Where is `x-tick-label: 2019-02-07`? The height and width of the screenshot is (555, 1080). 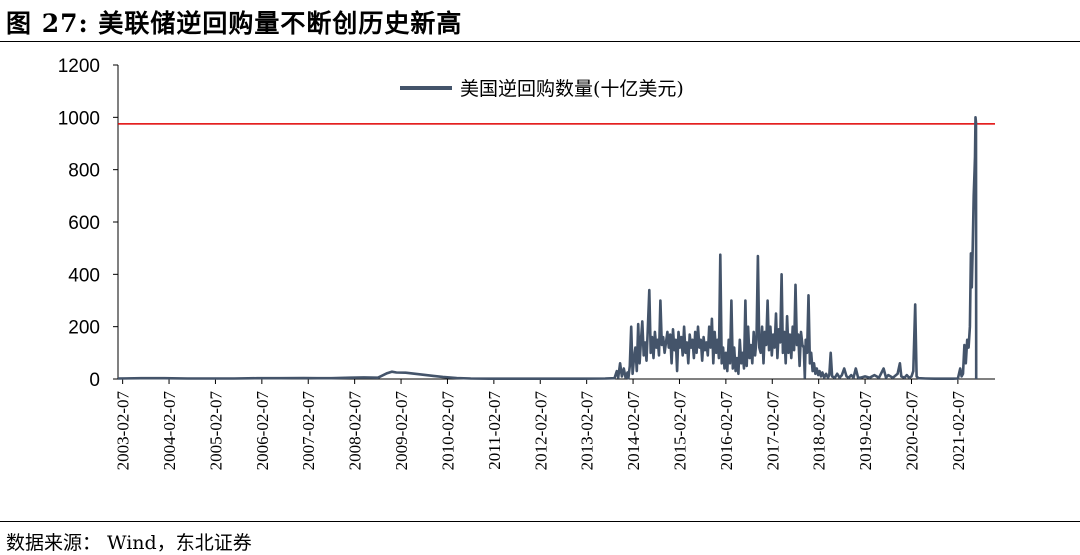
x-tick-label: 2019-02-07 is located at coordinates (865, 431).